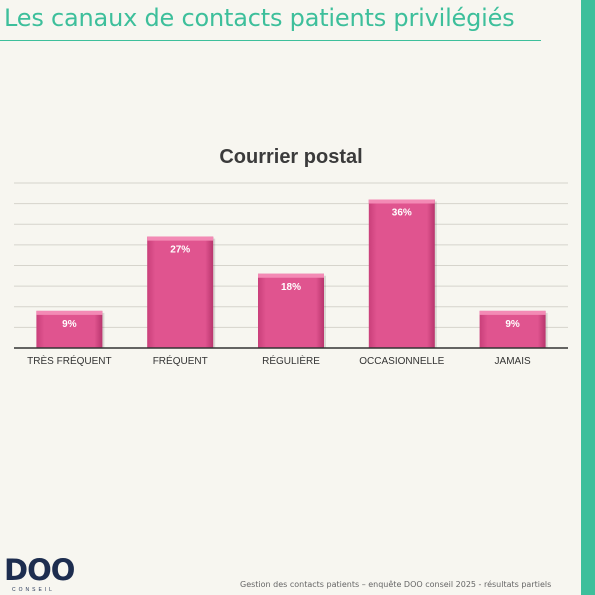 The width and height of the screenshot is (595, 595). Describe the element at coordinates (401, 361) in the screenshot. I see `x-tick-label: OCCASIONNELLE` at that location.